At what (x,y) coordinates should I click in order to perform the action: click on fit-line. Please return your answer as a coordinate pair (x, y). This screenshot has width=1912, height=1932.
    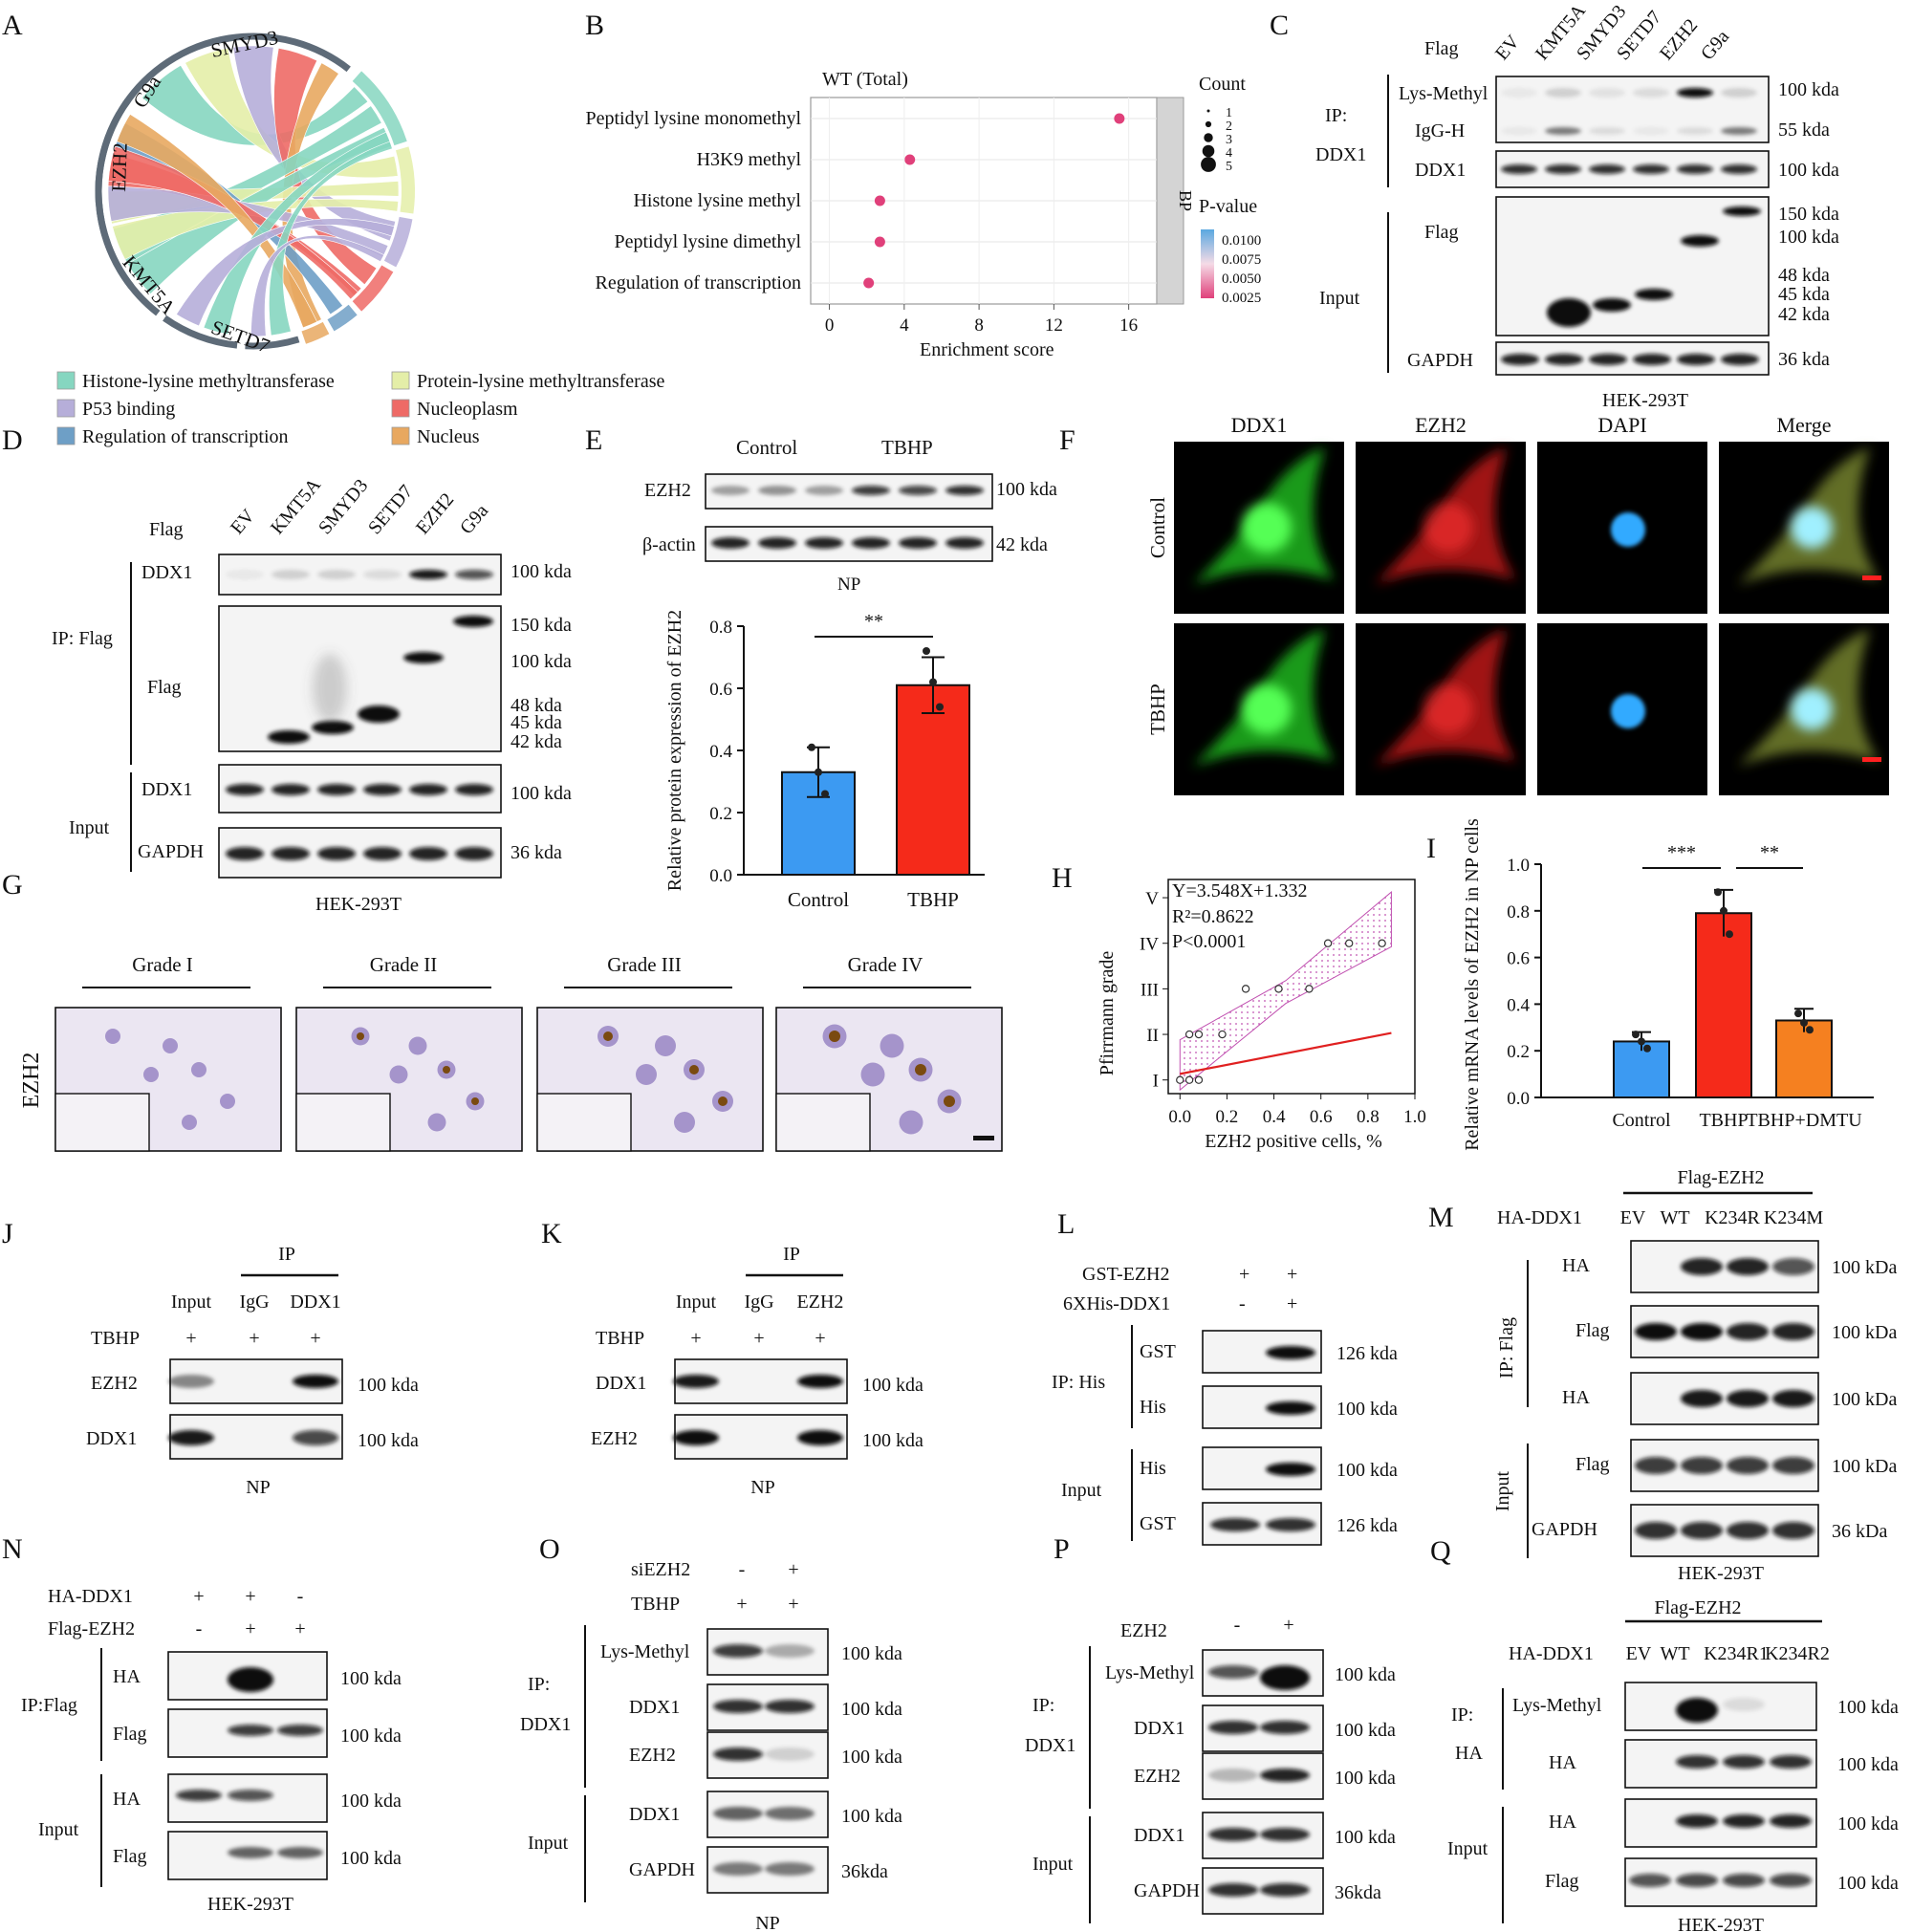
    Looking at the image, I should click on (1286, 1053).